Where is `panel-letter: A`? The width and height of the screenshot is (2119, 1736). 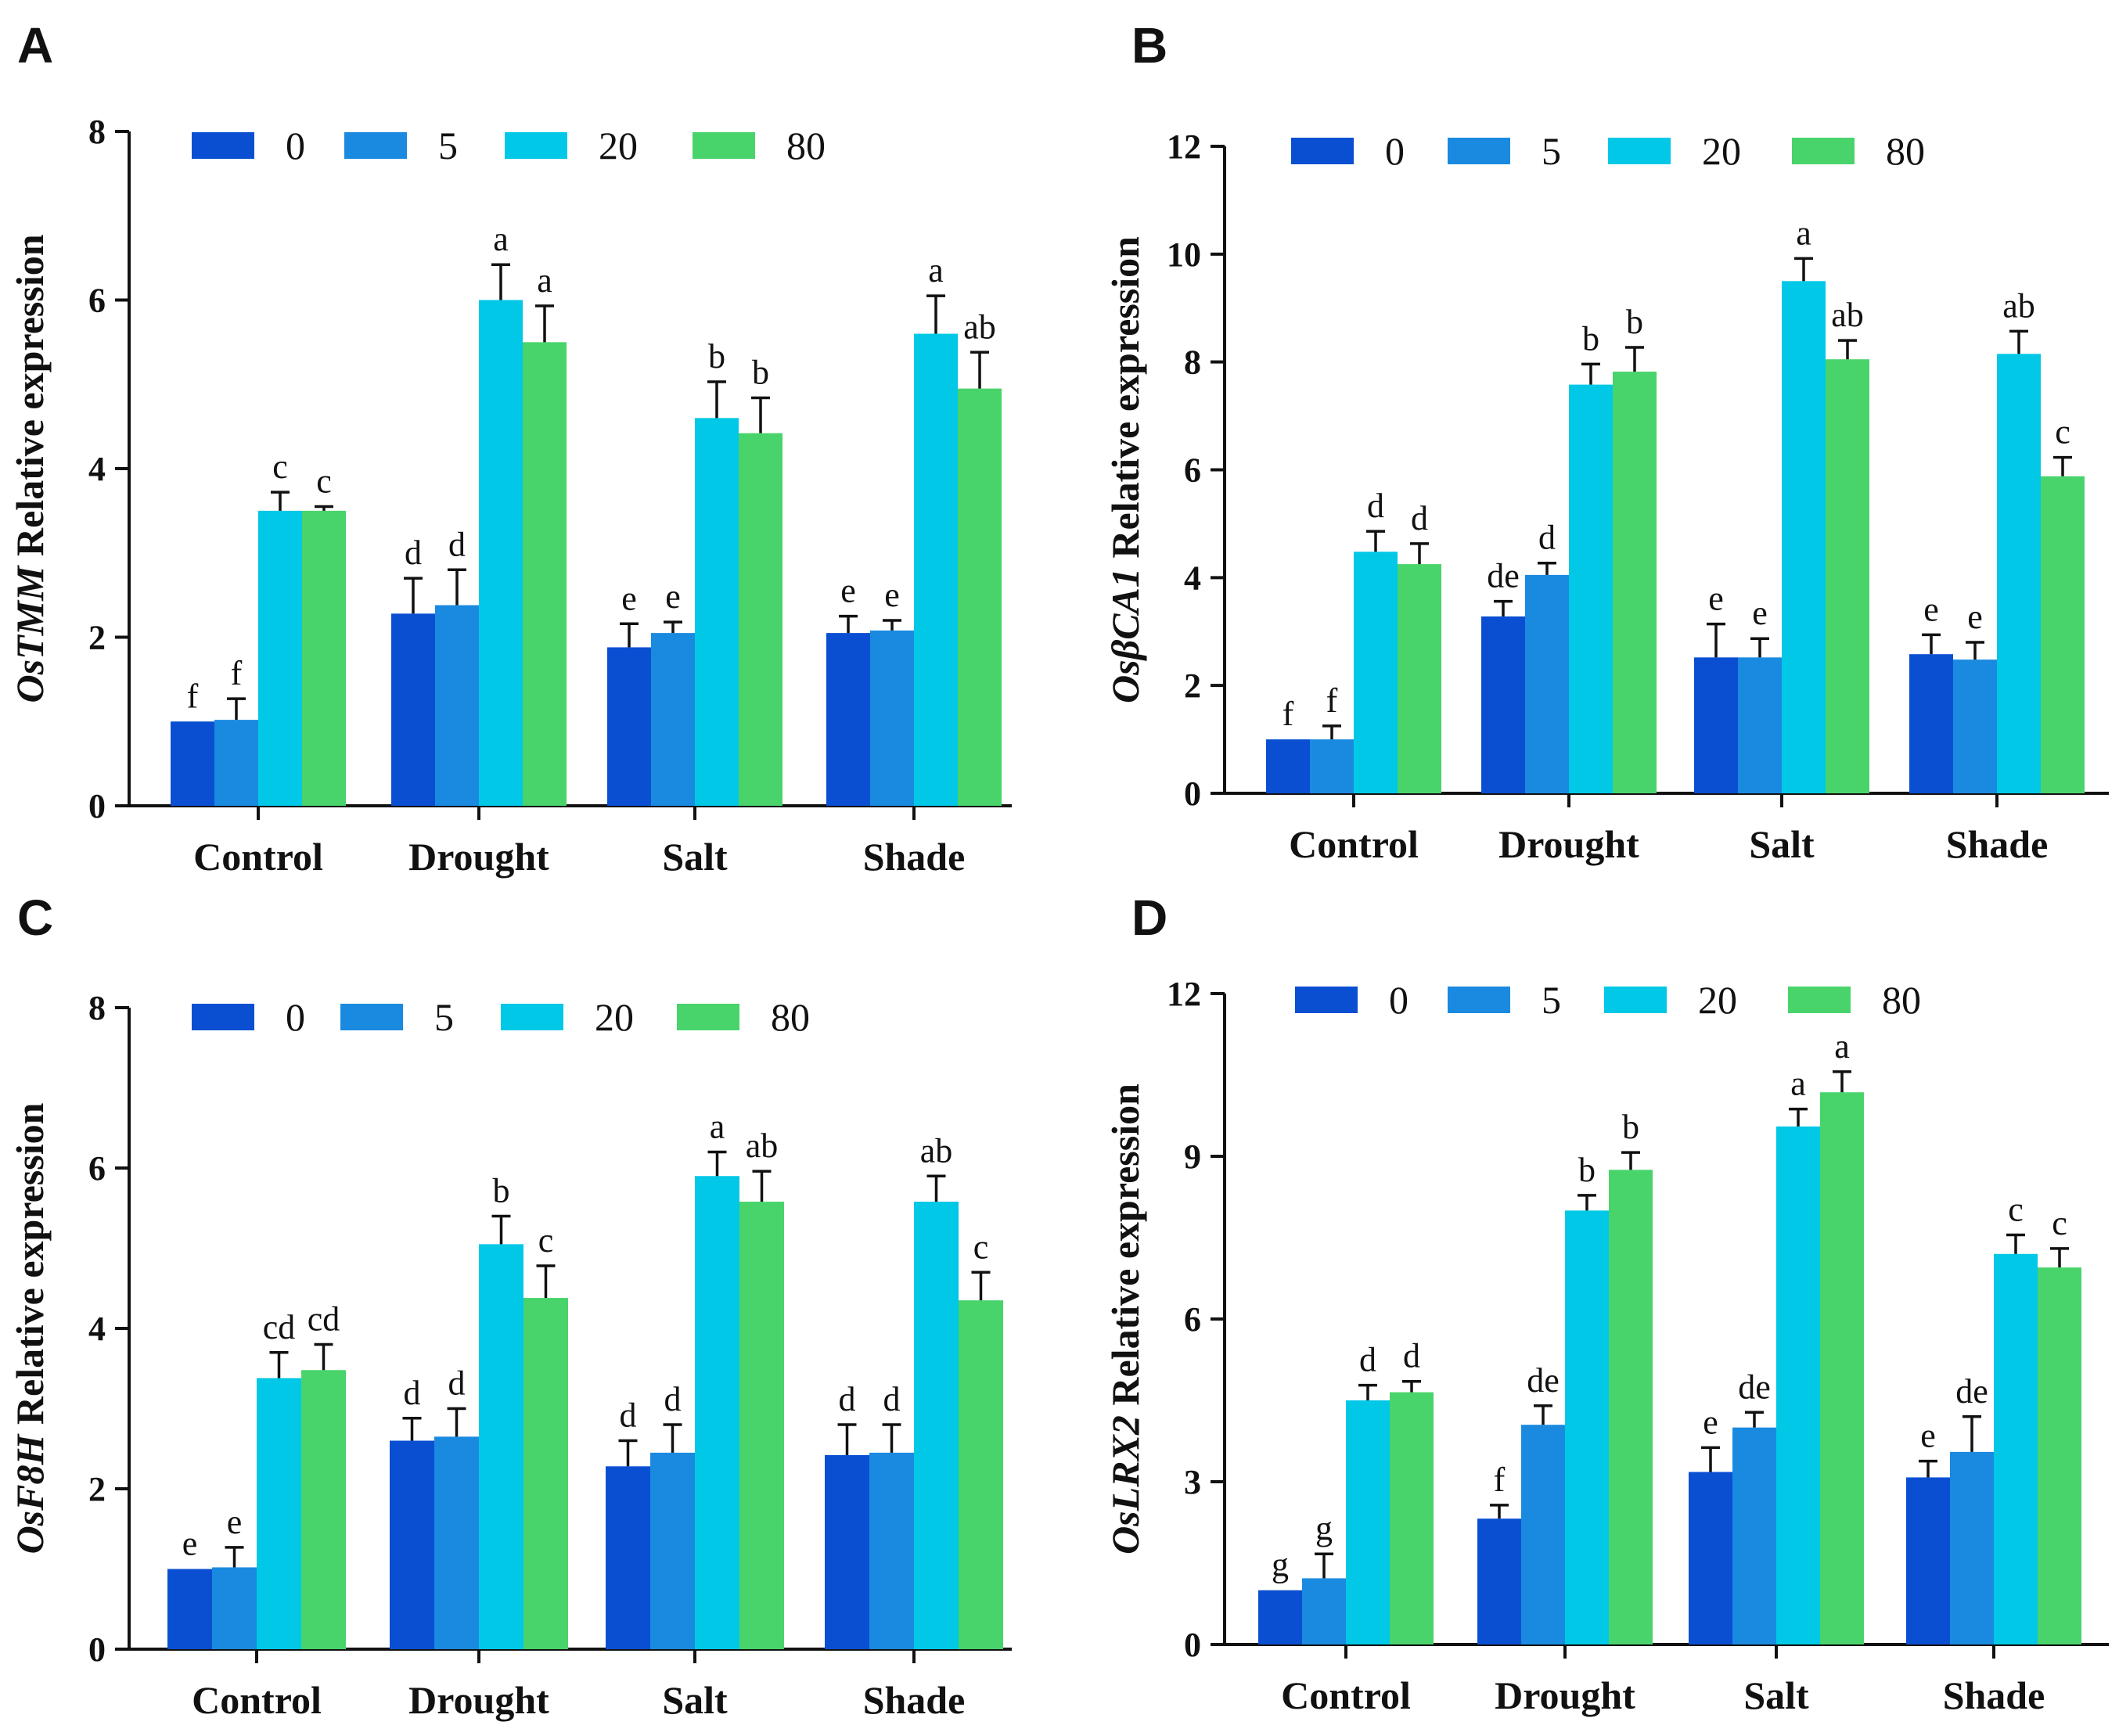
panel-letter: A is located at coordinates (35, 46).